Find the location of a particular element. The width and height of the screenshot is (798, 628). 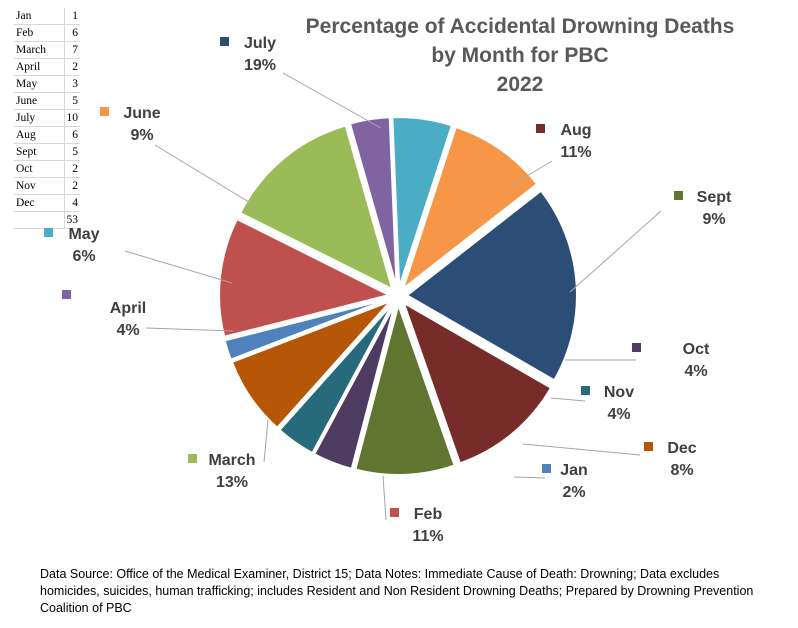

table-row: Nov 2 is located at coordinates (47, 186).